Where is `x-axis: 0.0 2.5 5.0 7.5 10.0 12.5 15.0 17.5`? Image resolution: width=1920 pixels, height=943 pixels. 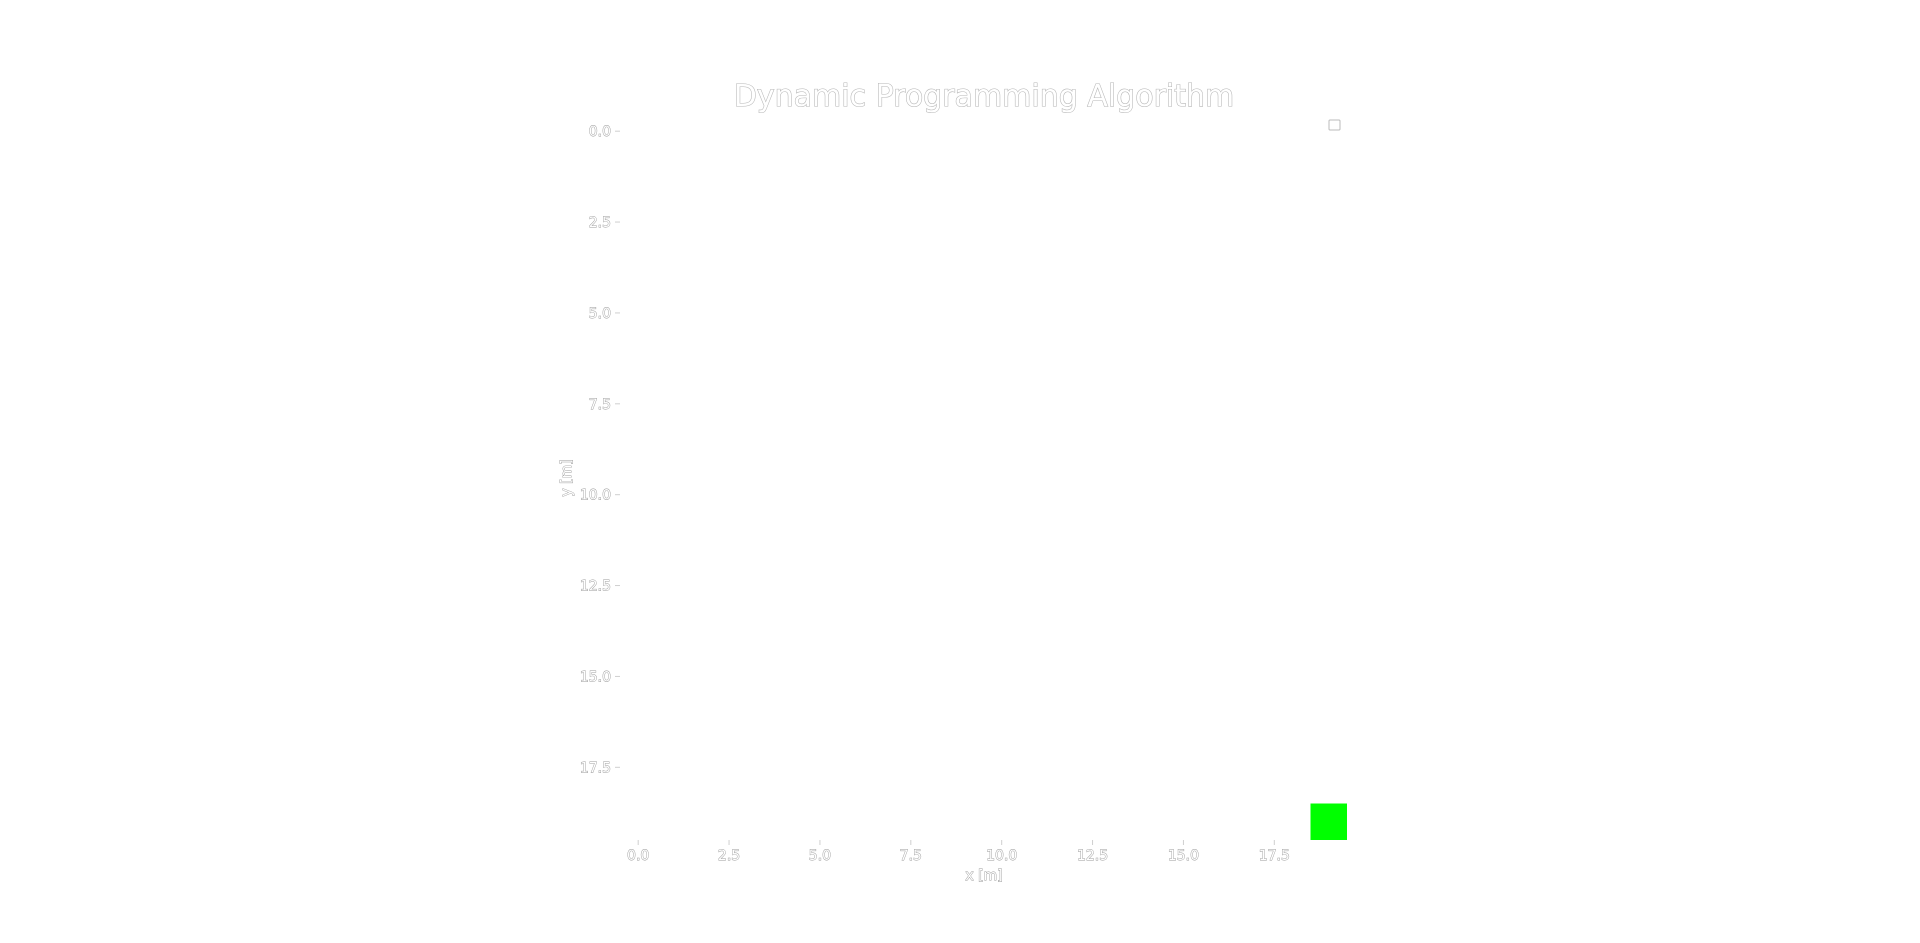
x-axis: 0.0 2.5 5.0 7.5 10.0 12.5 15.0 17.5 is located at coordinates (958, 852).